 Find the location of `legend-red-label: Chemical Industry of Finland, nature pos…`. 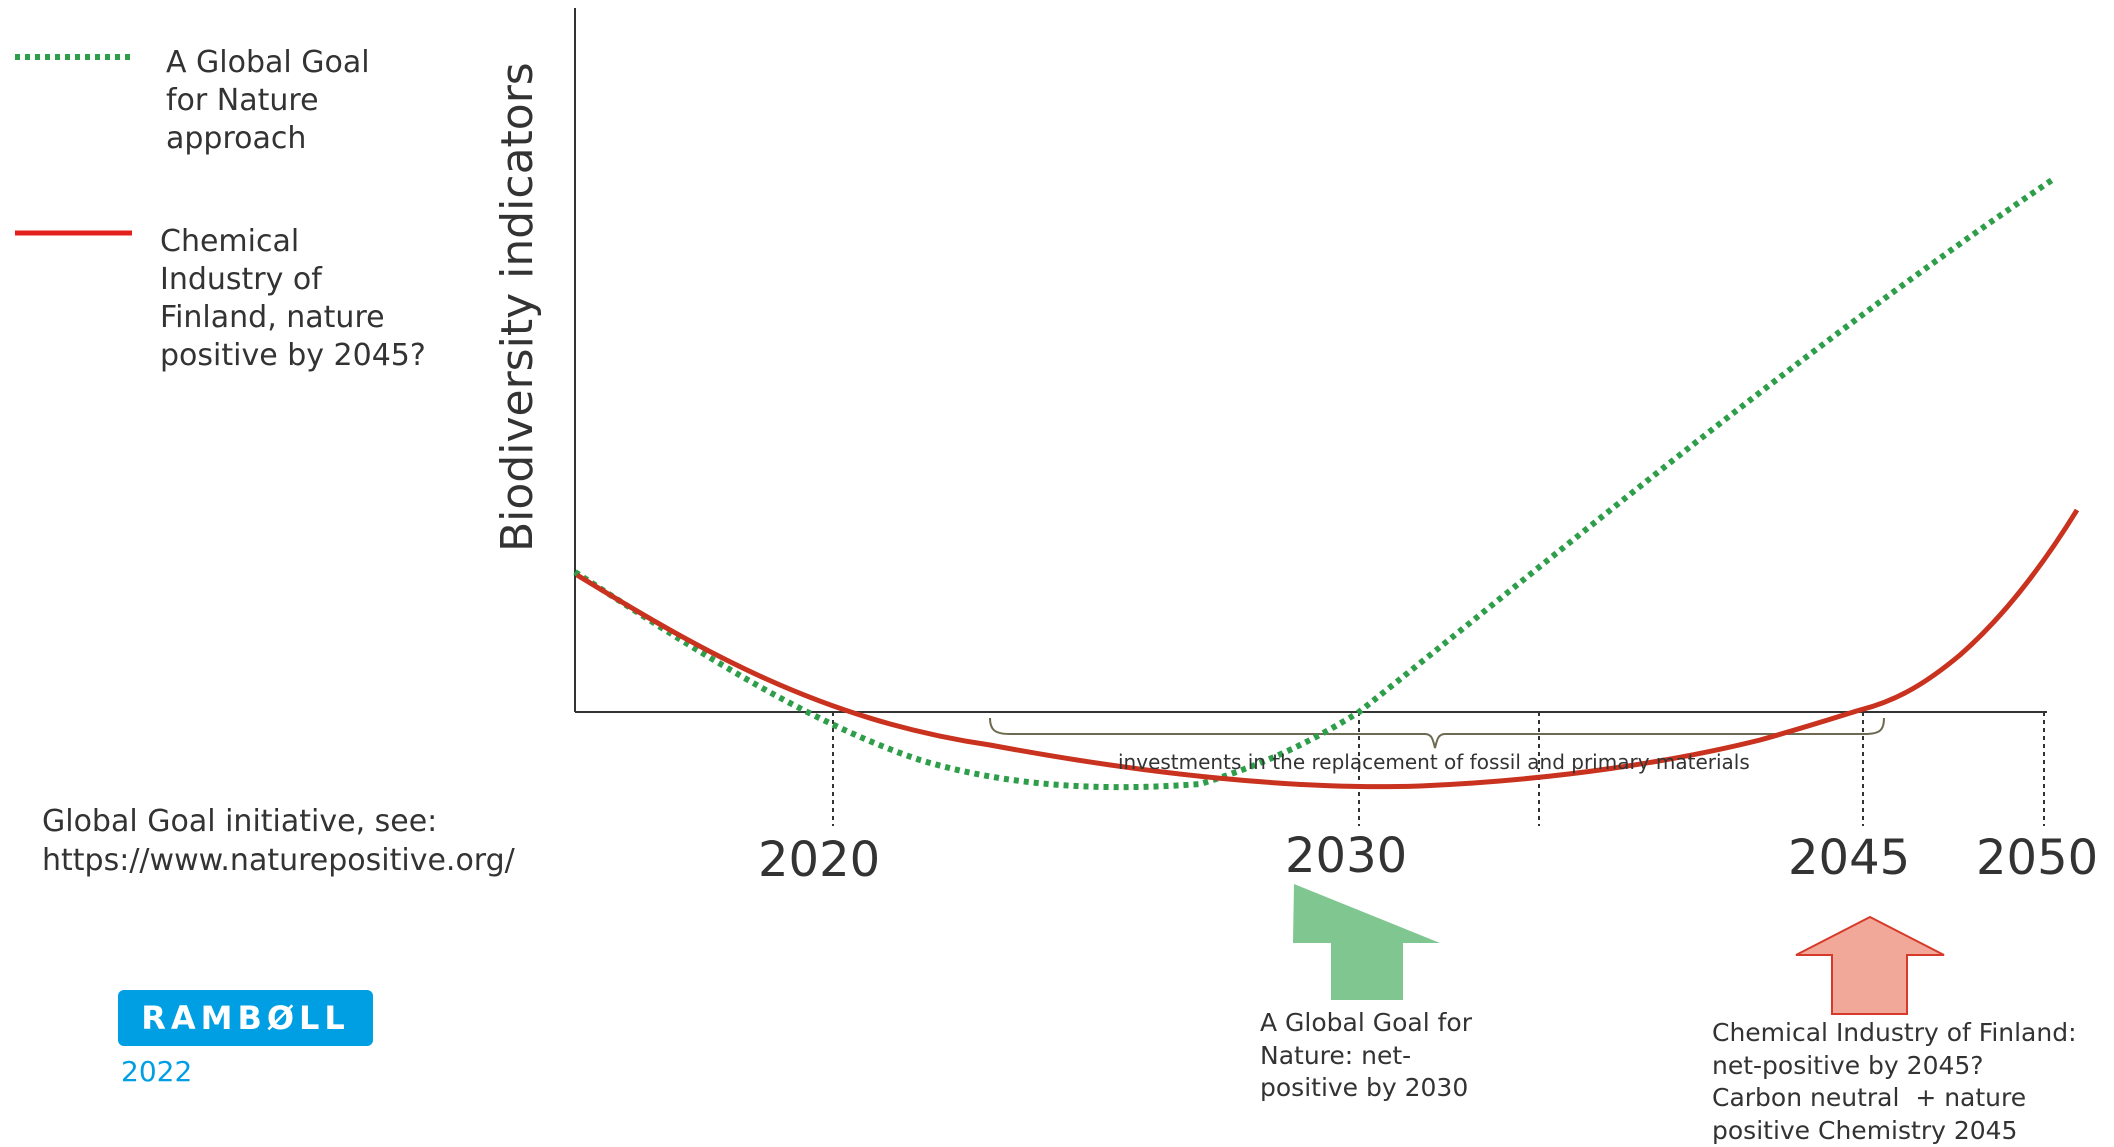

legend-red-label: Chemical Industry of Finland, nature pos… is located at coordinates (293, 298).